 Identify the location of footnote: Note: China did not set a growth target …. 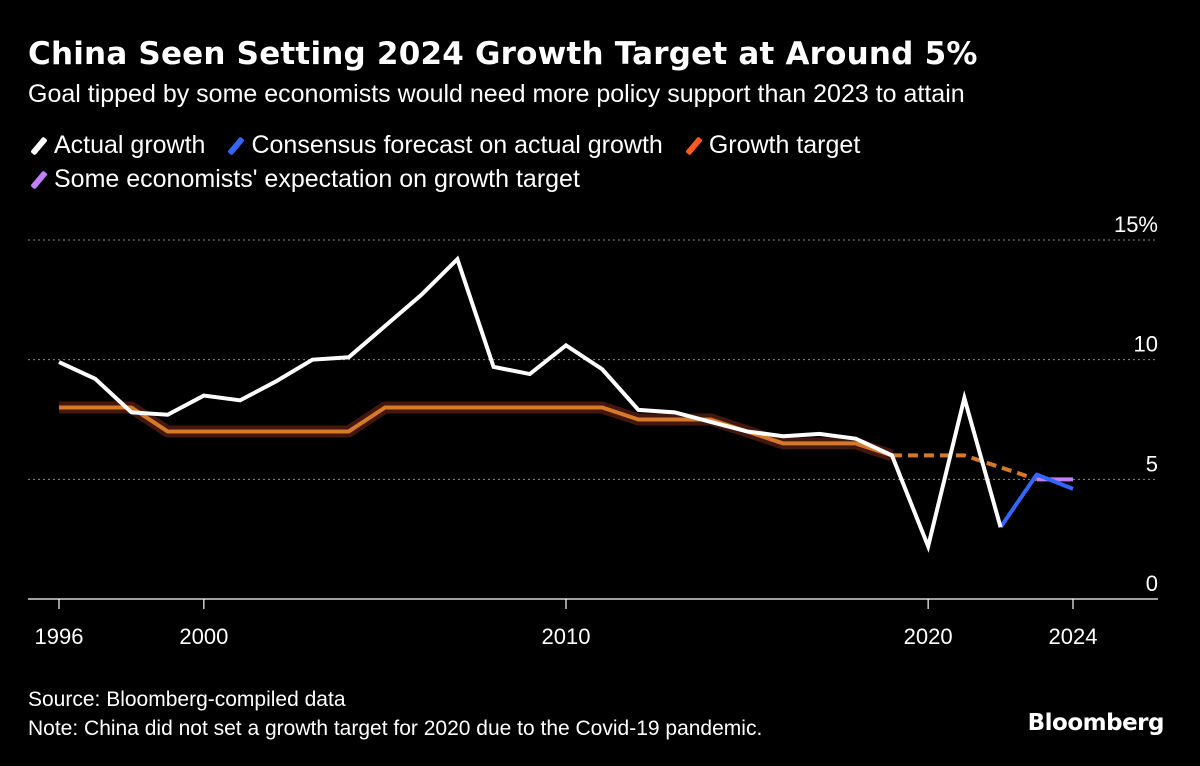
(395, 728).